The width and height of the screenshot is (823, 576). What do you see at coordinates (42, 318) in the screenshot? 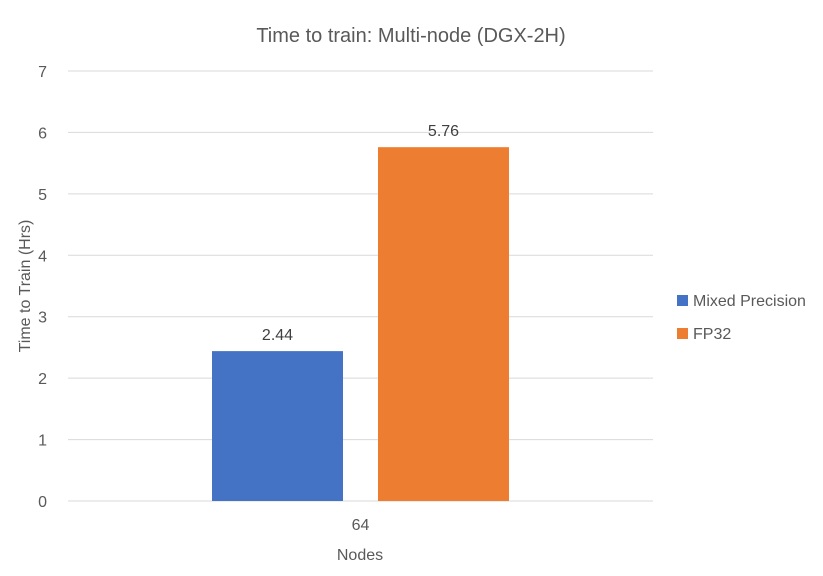
I see `y-tick-label: 3` at bounding box center [42, 318].